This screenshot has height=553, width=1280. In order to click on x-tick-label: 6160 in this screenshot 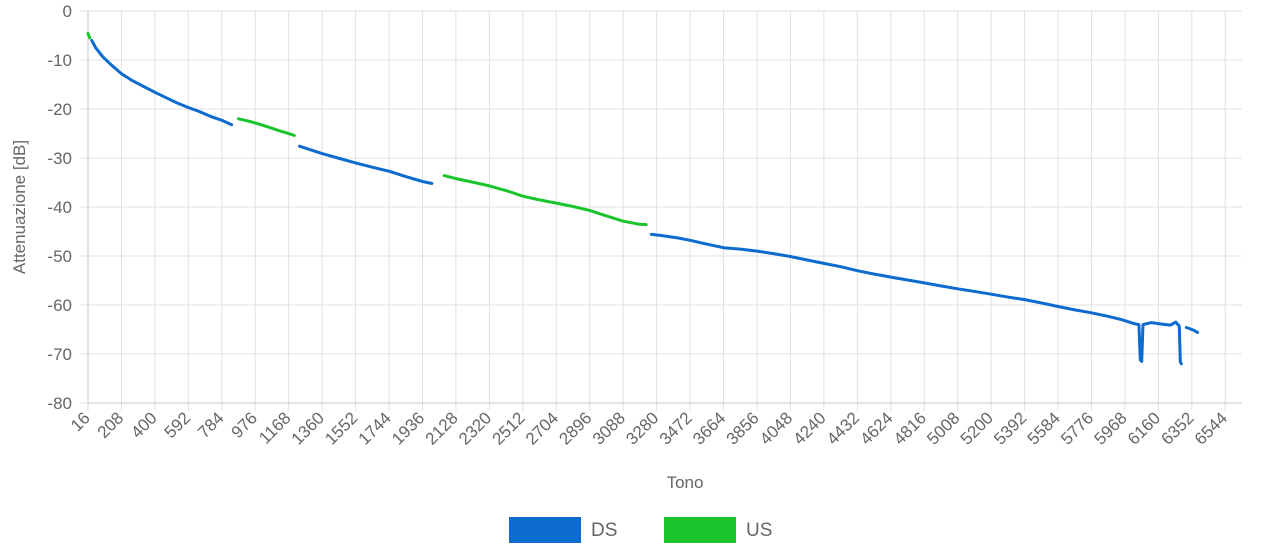, I will do `click(1144, 428)`.